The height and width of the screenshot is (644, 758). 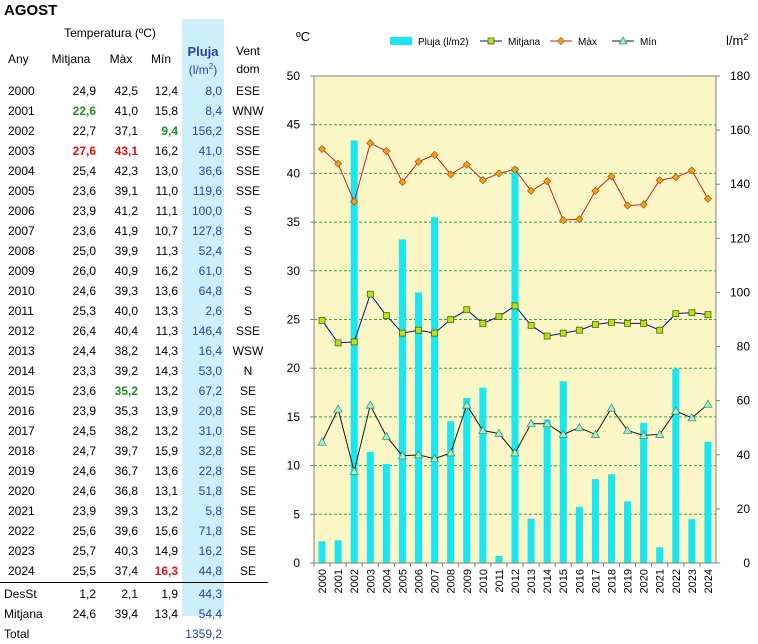 I want to click on x-tick-label: 2003, so click(x=371, y=581).